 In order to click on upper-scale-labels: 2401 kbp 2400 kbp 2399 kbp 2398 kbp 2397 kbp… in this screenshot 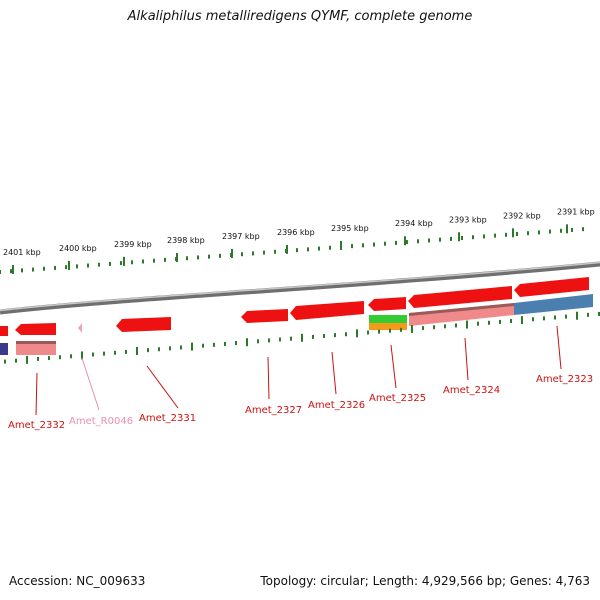, I will do `click(299, 232)`.